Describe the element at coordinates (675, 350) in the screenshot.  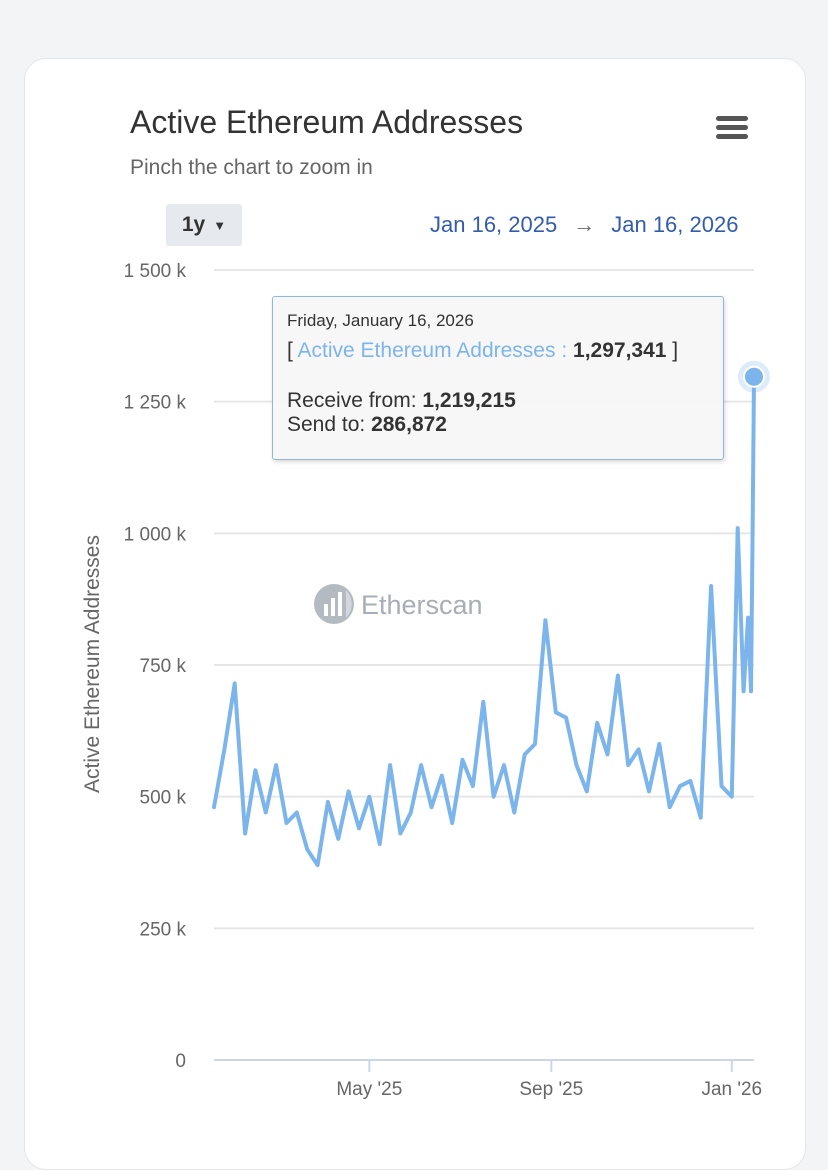
I see `tooltip-bracket-close: ]` at that location.